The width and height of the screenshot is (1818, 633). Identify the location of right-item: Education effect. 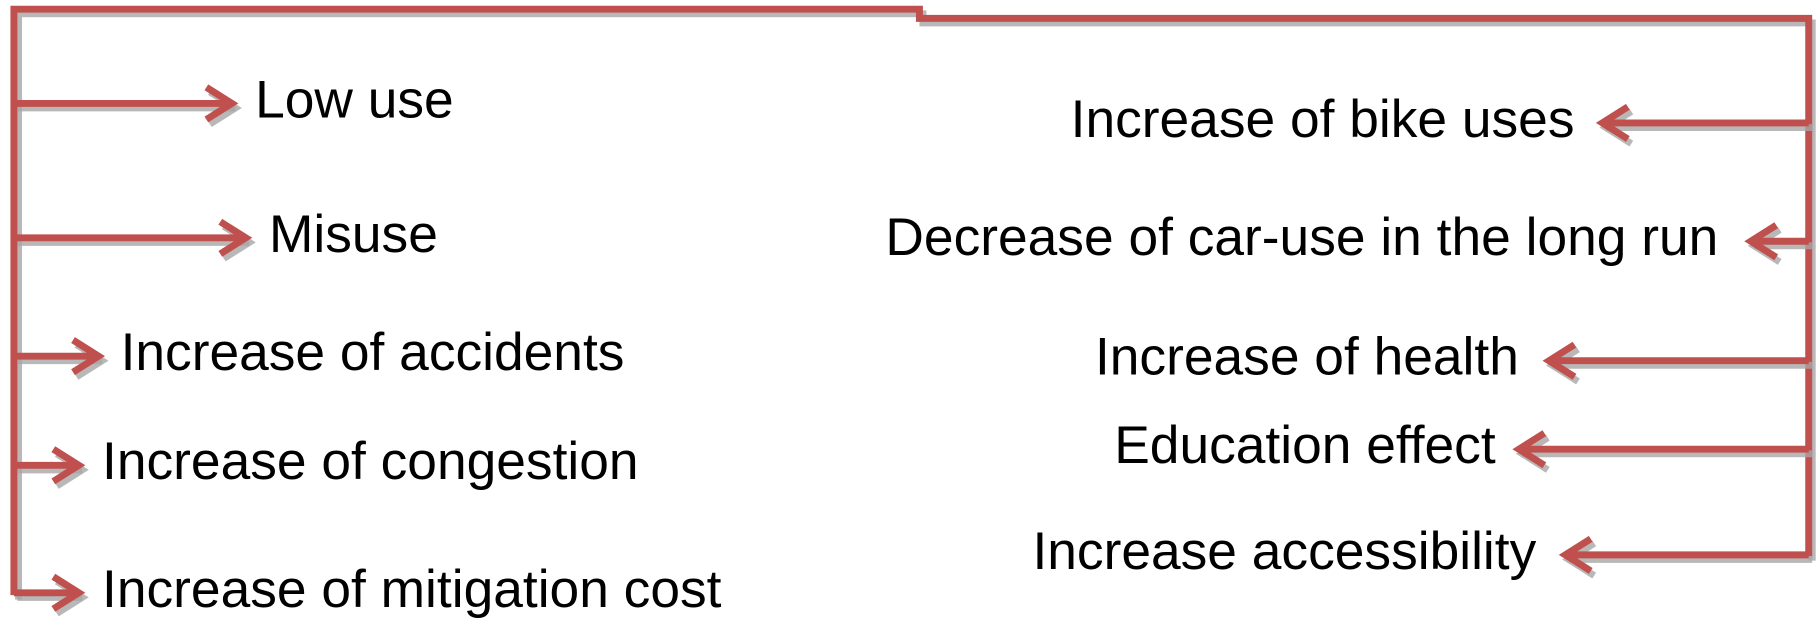
(1305, 445).